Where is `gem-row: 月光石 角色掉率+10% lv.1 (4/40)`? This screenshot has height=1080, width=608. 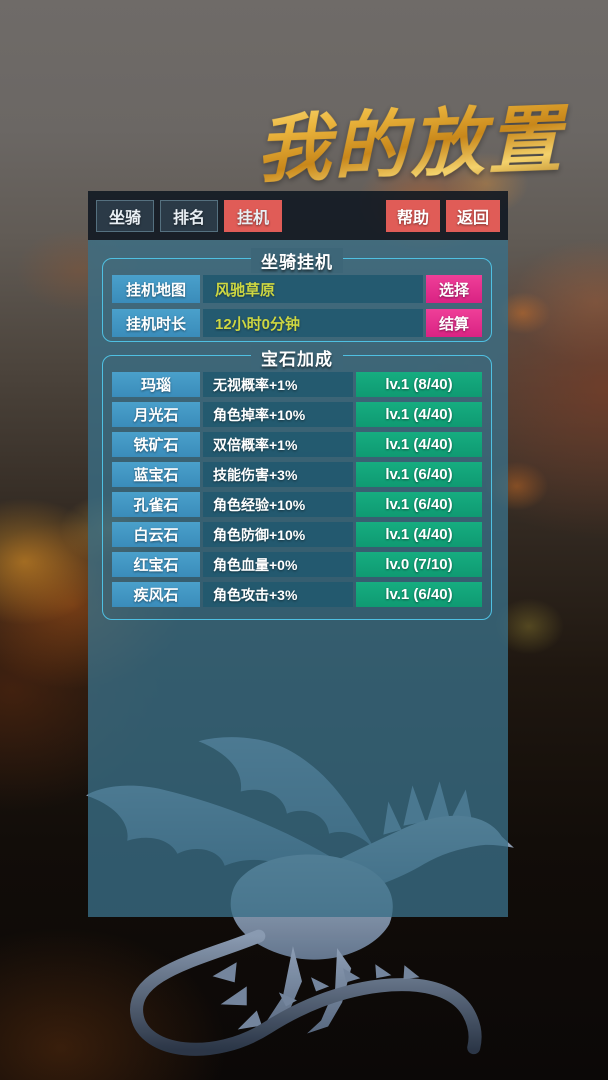 gem-row: 月光石 角色掉率+10% lv.1 (4/40) is located at coordinates (297, 414).